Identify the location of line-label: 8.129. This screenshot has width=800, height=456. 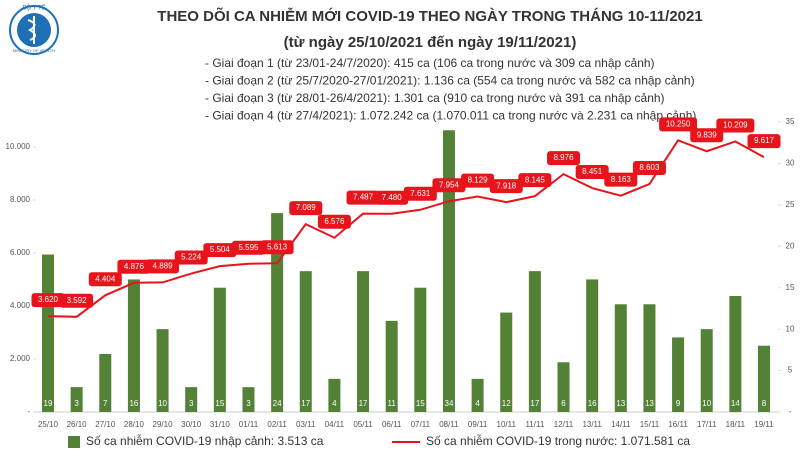
(478, 180).